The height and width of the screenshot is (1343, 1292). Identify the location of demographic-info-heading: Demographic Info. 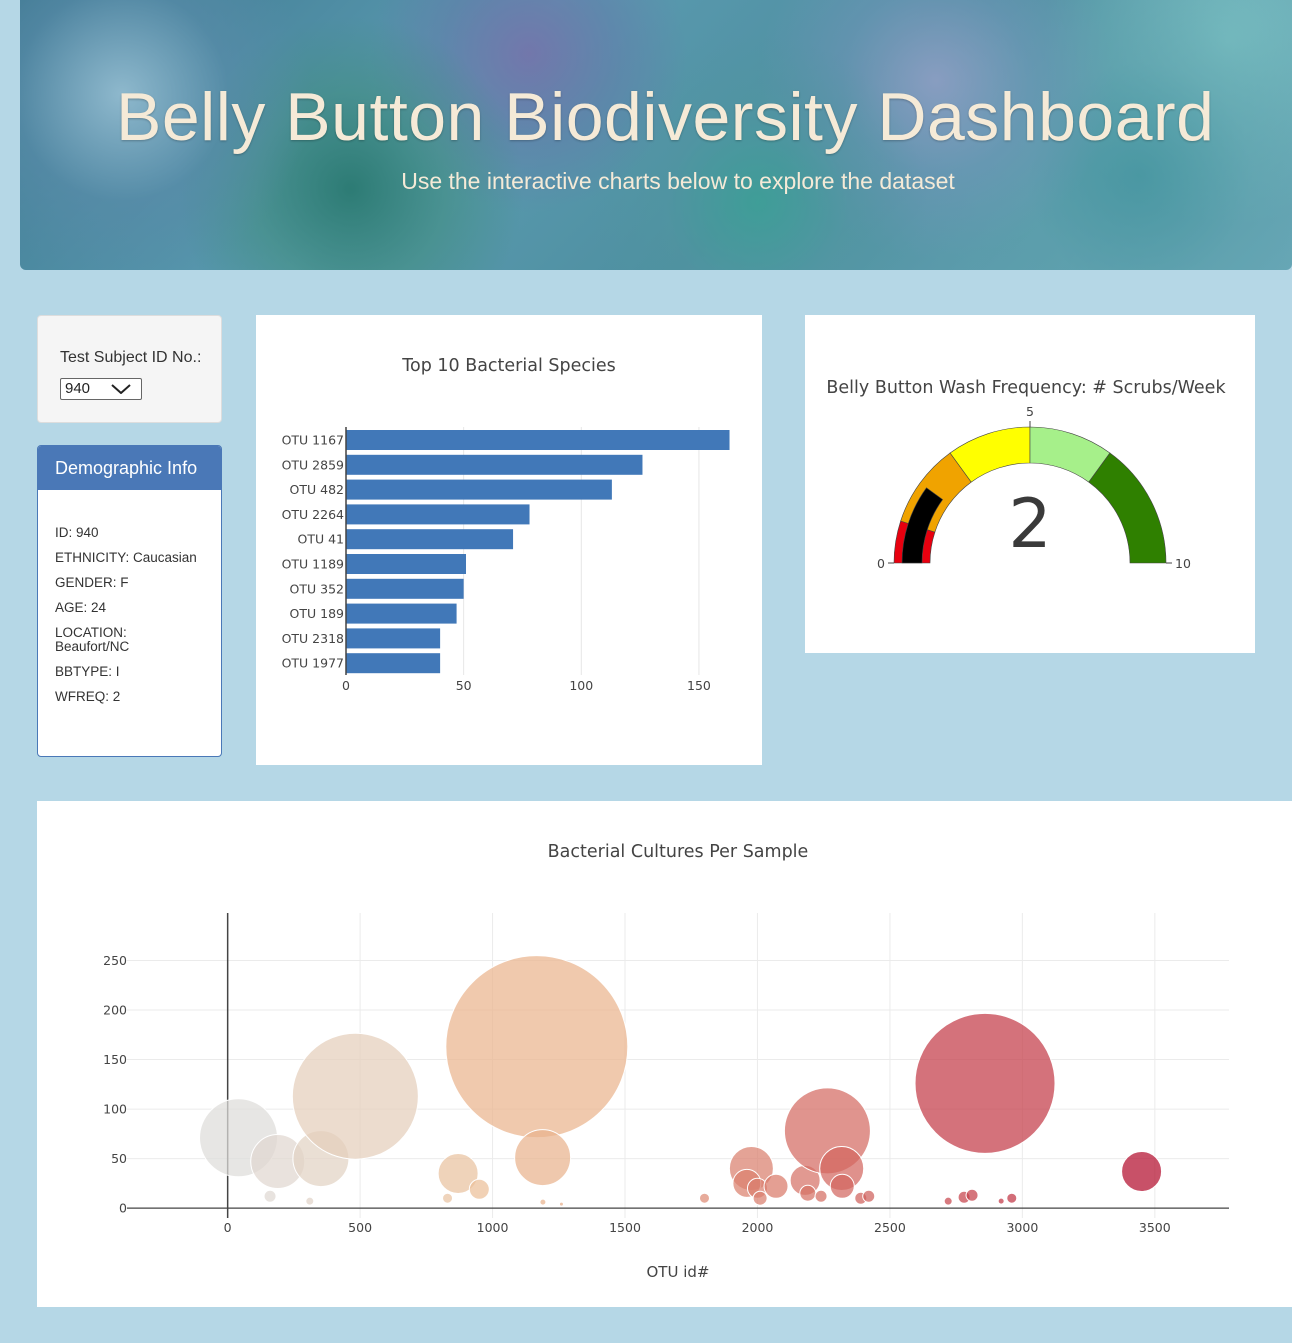
(129, 468).